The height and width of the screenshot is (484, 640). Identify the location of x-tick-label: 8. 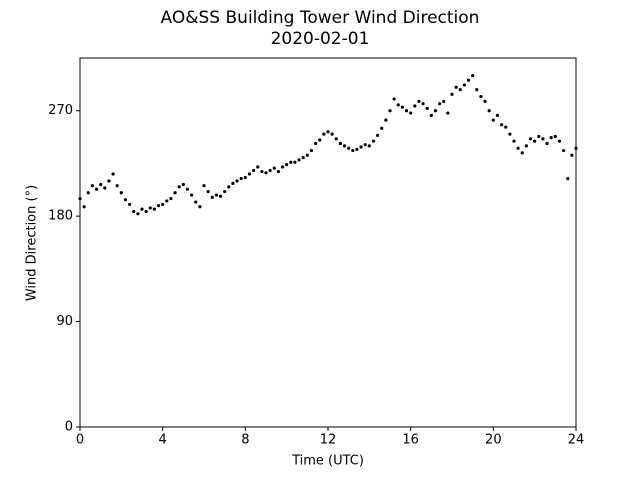
(245, 440).